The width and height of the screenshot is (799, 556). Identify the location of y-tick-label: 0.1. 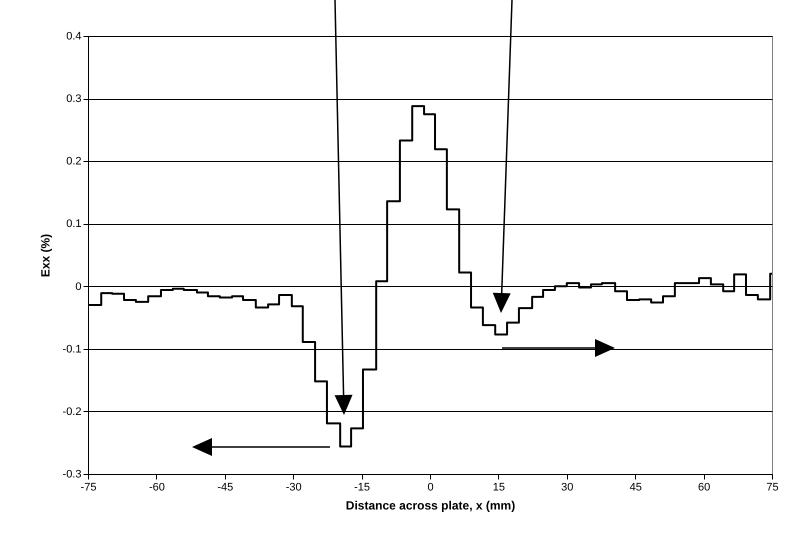
(74, 224).